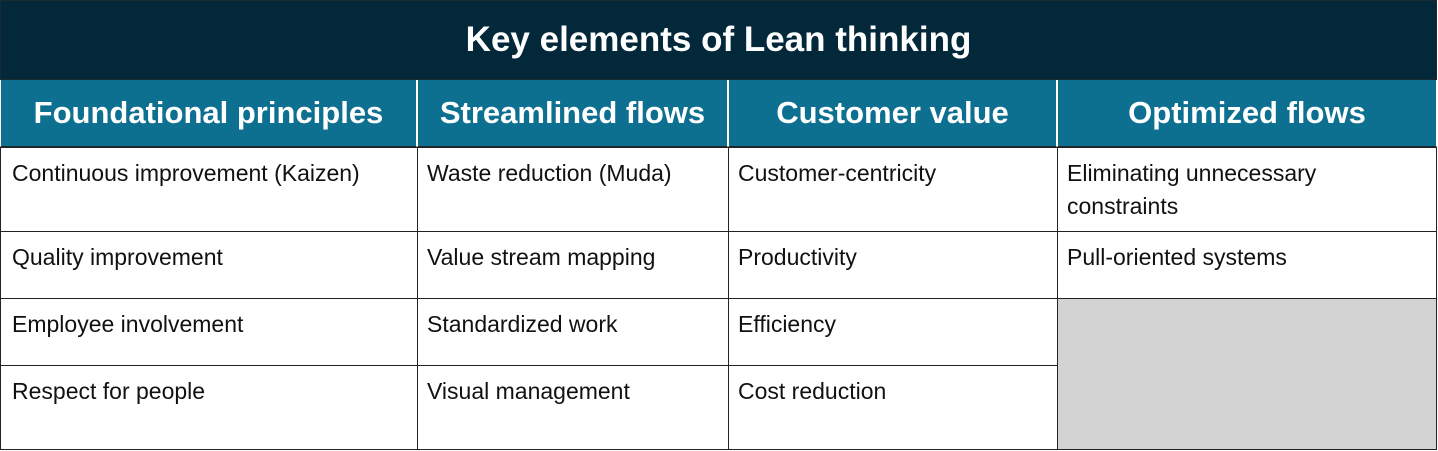 Image resolution: width=1438 pixels, height=451 pixels. I want to click on table-cell: Productivity, so click(893, 265).